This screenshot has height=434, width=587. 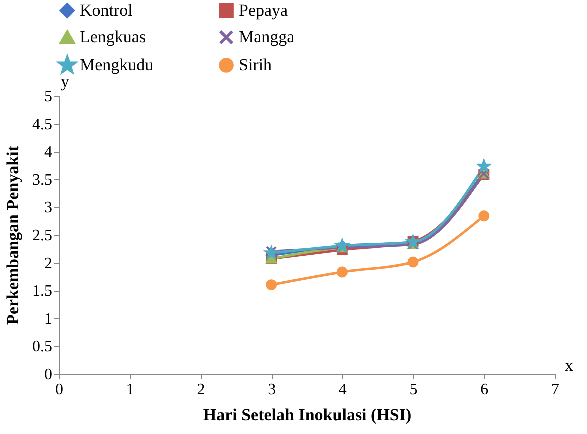 What do you see at coordinates (264, 10) in the screenshot?
I see `legend-label: Pepaya` at bounding box center [264, 10].